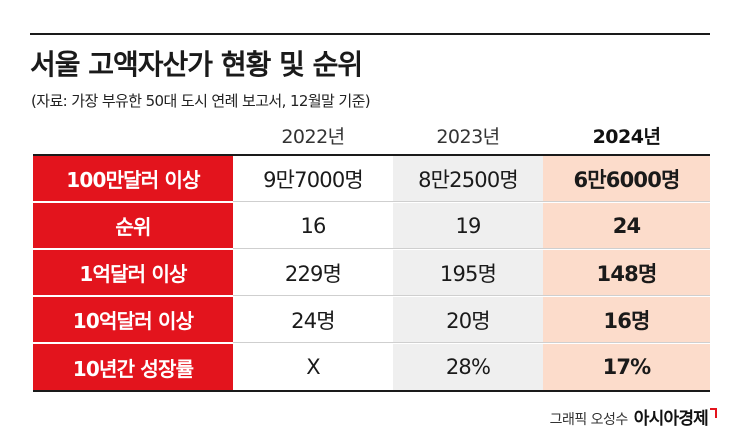 The height and width of the screenshot is (442, 745). Describe the element at coordinates (589, 420) in the screenshot. I see `graphic-credit: 그래픽 오성수` at that location.